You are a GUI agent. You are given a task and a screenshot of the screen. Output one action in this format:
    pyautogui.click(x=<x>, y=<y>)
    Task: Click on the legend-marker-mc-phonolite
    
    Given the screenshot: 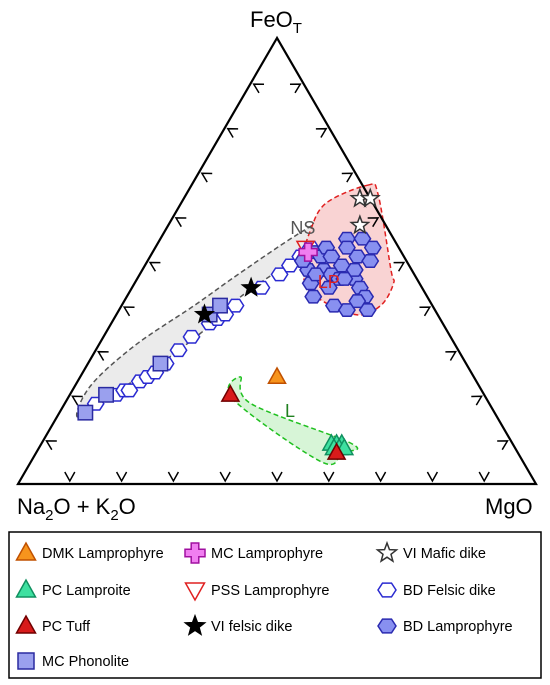 What is the action you would take?
    pyautogui.click(x=26, y=661)
    